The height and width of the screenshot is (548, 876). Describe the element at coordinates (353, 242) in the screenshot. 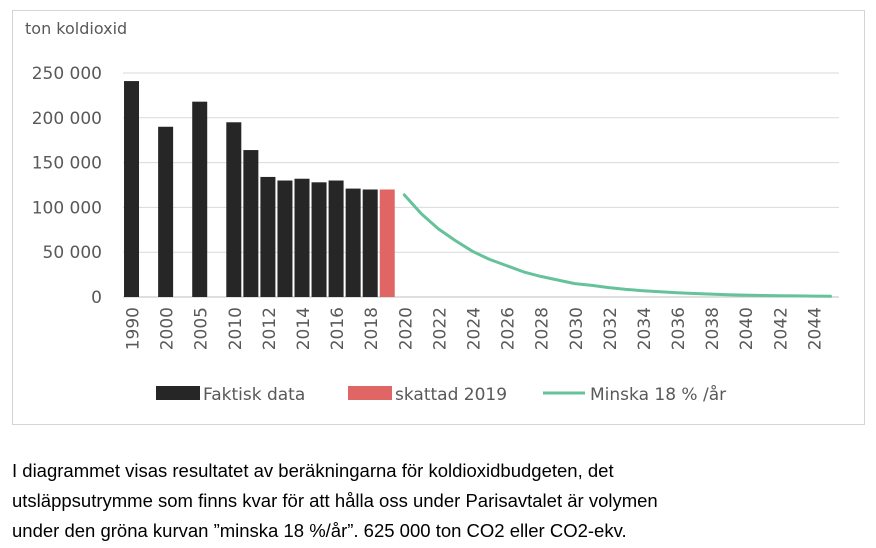

I see `bar-2017` at that location.